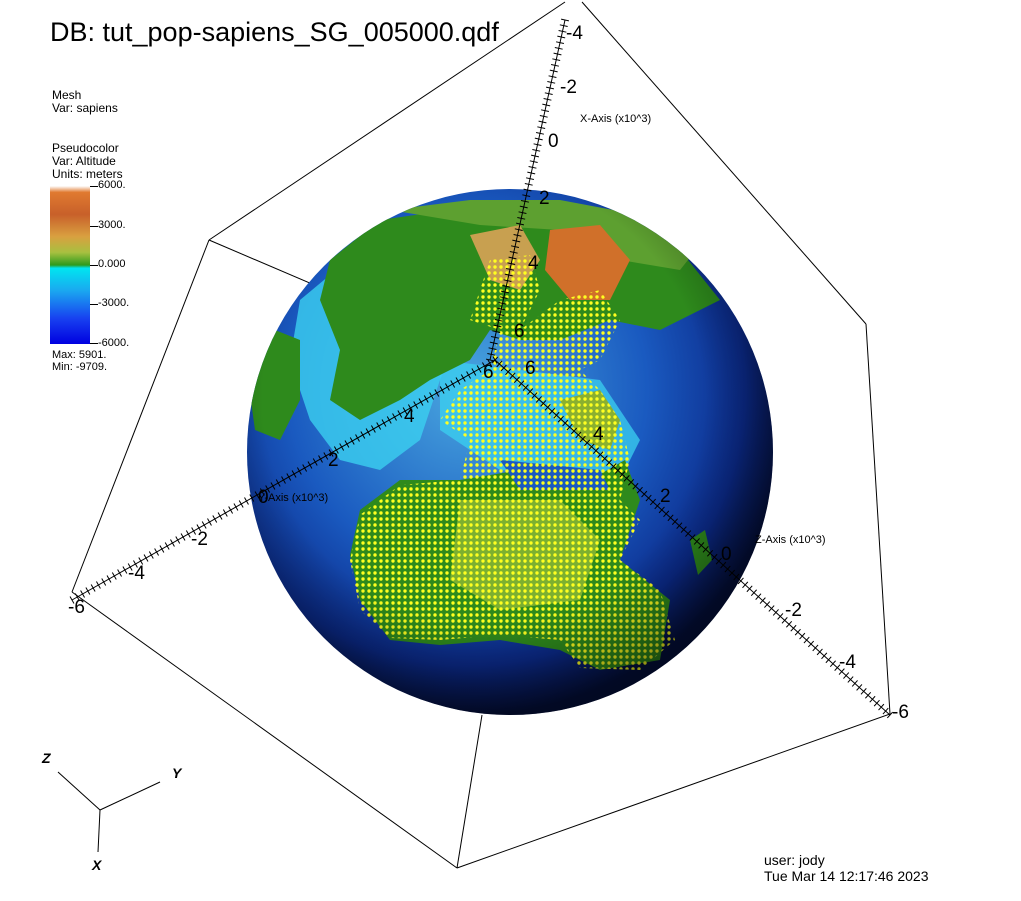 The width and height of the screenshot is (1021, 901). What do you see at coordinates (488, 372) in the screenshot?
I see `y-tick-label: 6` at bounding box center [488, 372].